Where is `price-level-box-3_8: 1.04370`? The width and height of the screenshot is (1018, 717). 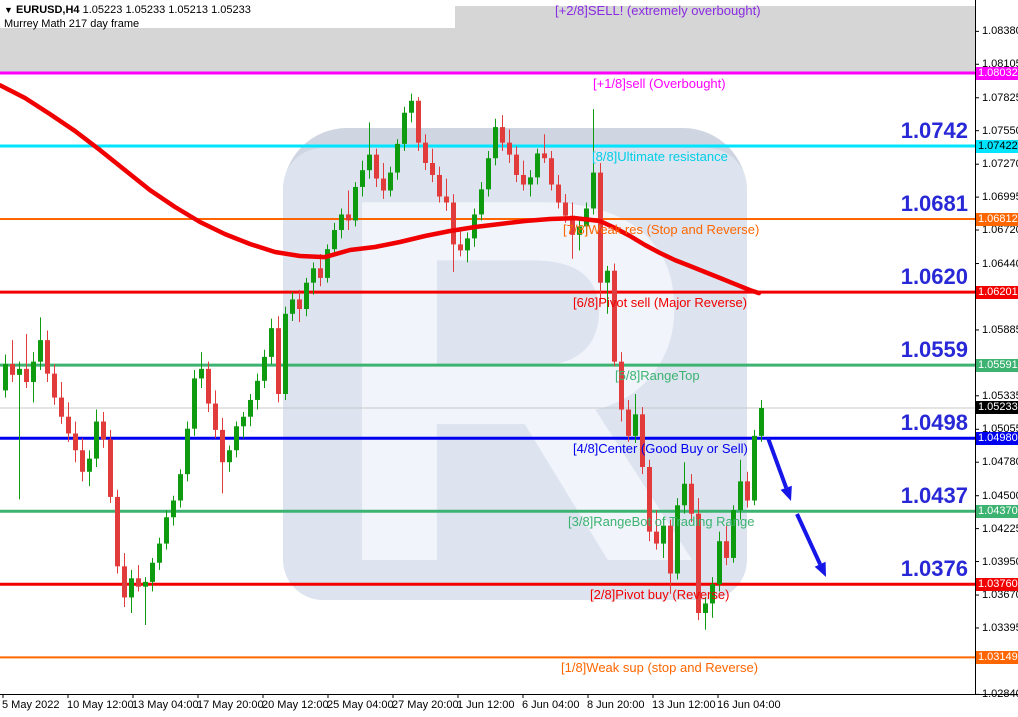
price-level-box-3_8: 1.04370 is located at coordinates (997, 511).